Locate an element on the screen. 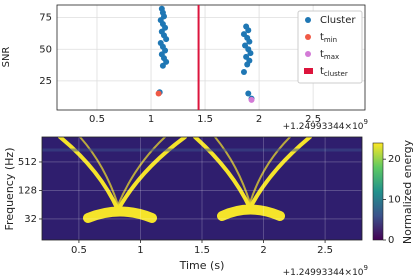 The height and width of the screenshot is (278, 415). legend-label-sub: max is located at coordinates (331, 57).